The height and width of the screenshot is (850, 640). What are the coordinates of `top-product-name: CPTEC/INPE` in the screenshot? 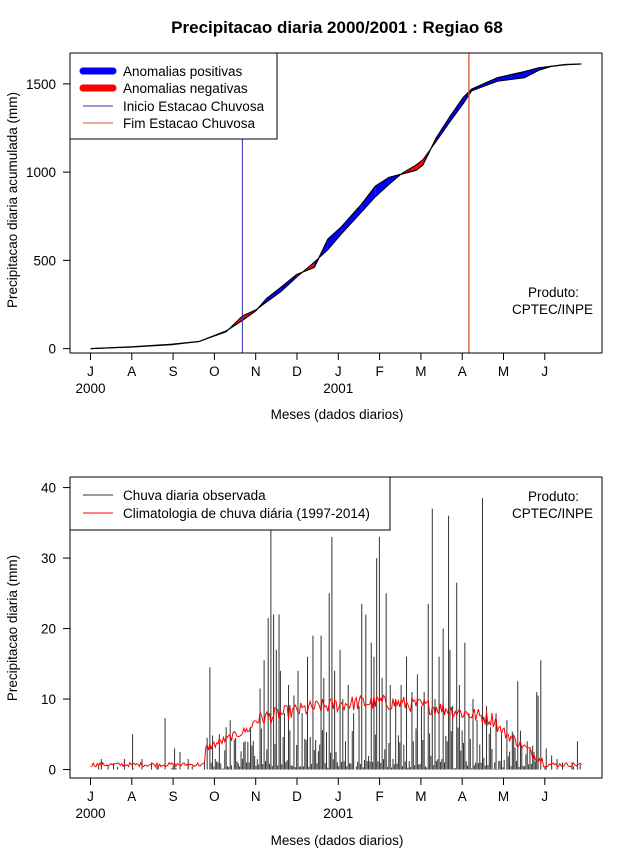 It's located at (552, 309).